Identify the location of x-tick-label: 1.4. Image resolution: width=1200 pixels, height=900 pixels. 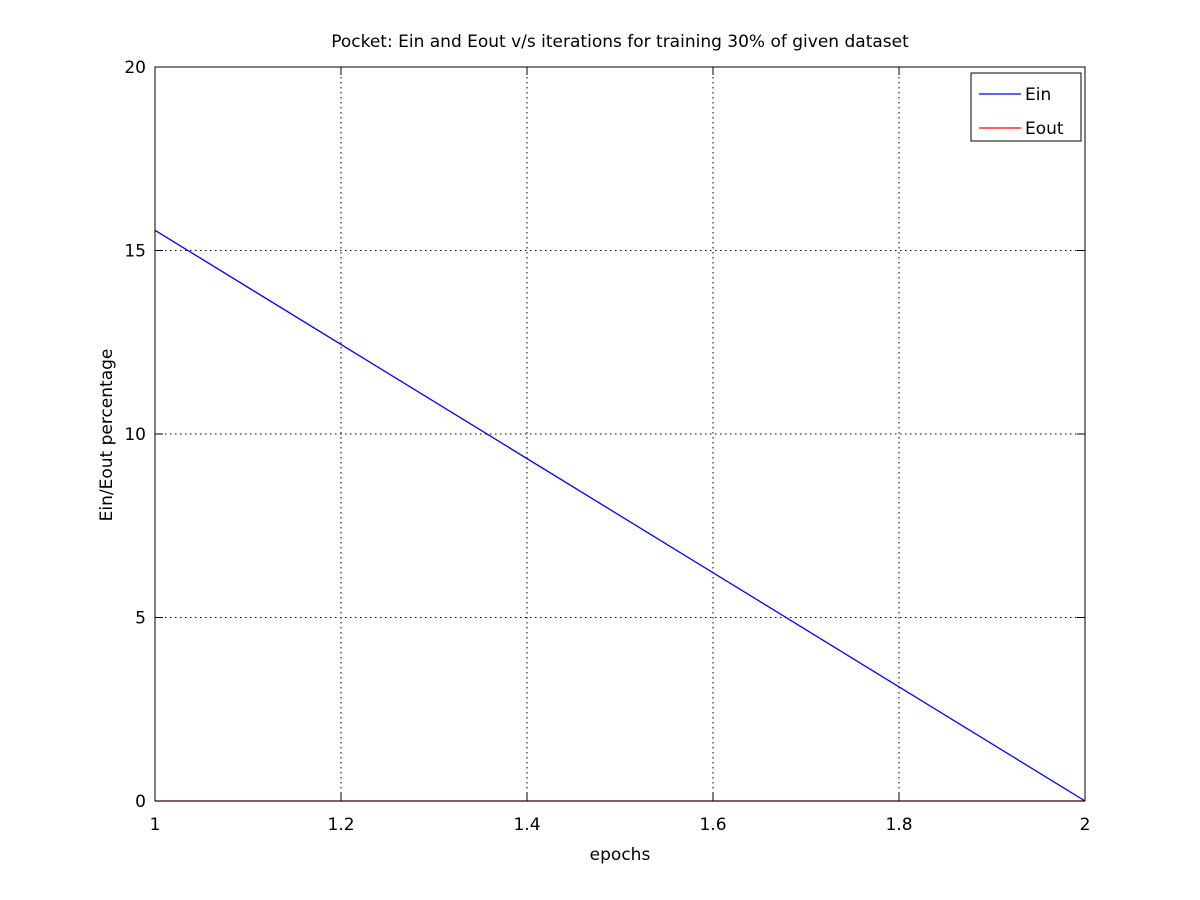
(526, 825).